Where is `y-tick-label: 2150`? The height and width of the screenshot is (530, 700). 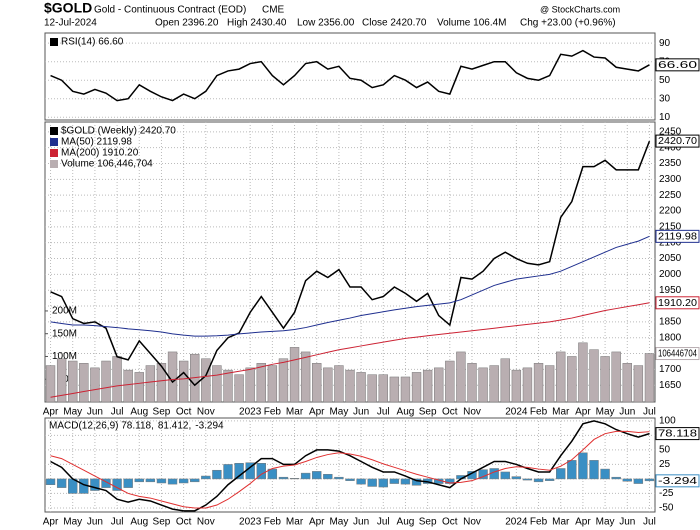 y-tick-label: 2150 is located at coordinates (670, 226).